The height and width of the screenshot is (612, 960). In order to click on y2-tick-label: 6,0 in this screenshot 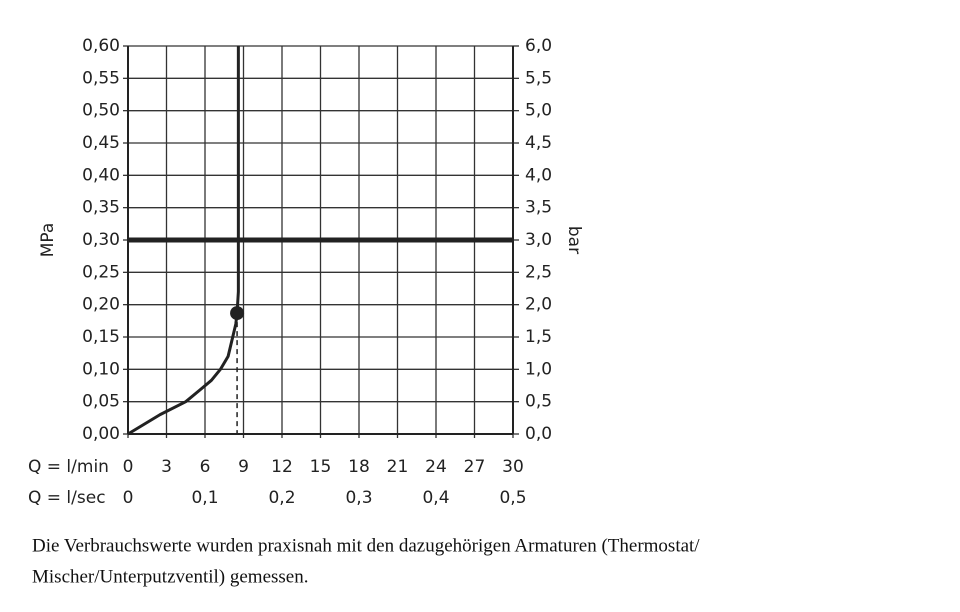, I will do `click(538, 46)`.